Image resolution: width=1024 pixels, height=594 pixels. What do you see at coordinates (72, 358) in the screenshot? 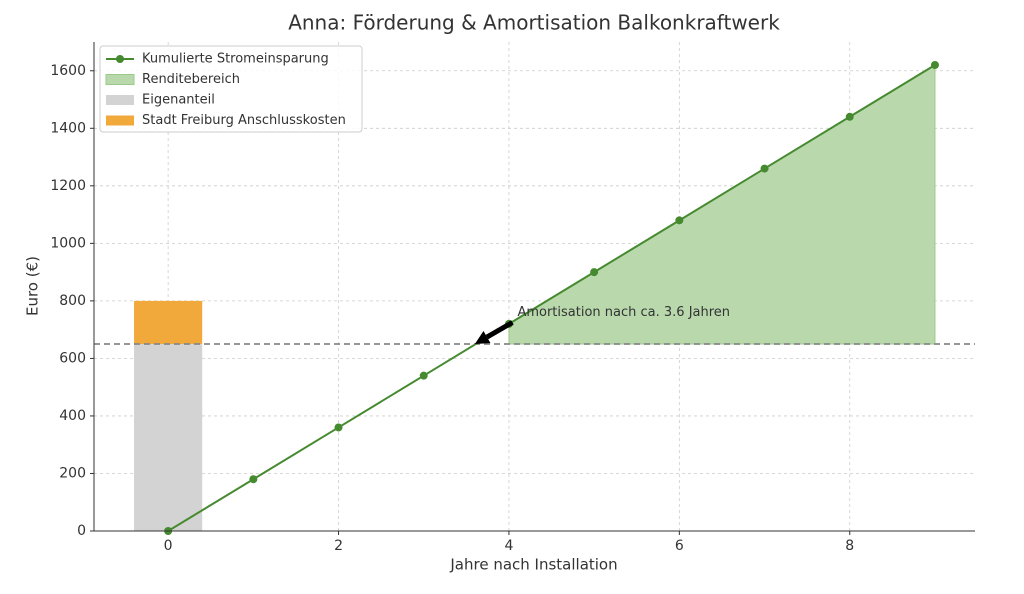
I see `y-tick-label: 600` at bounding box center [72, 358].